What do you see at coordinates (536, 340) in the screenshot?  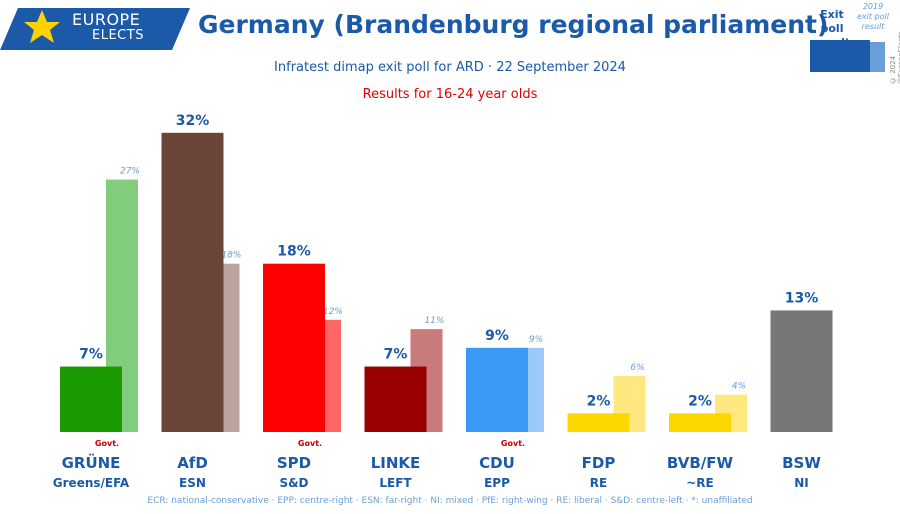 I see `previous-value-label: 9%` at bounding box center [536, 340].